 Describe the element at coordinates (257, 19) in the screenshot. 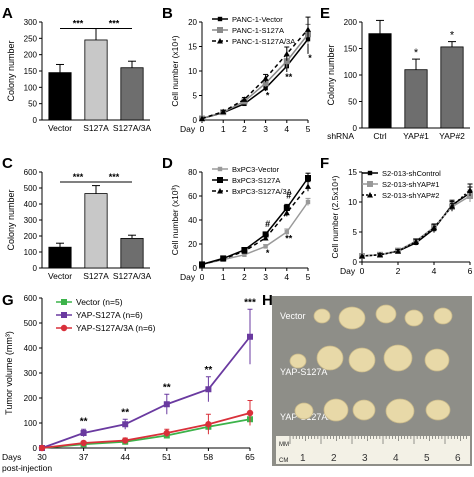

I see `legend-label: PANC-1-Vector` at that location.